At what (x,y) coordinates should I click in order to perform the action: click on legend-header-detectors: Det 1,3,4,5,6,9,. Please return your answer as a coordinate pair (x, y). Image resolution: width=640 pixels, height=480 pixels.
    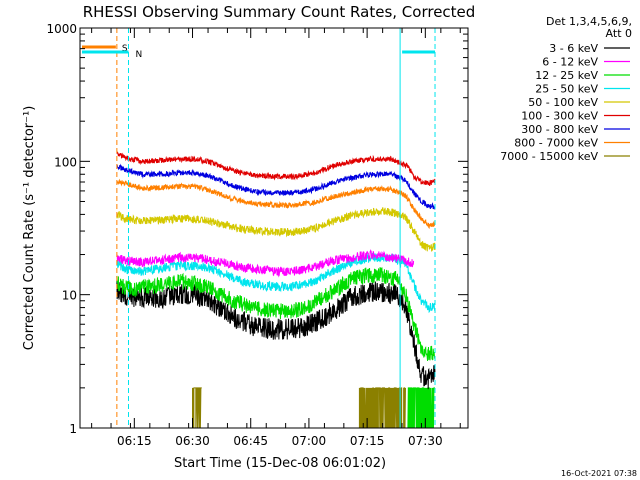
    Looking at the image, I should click on (589, 21).